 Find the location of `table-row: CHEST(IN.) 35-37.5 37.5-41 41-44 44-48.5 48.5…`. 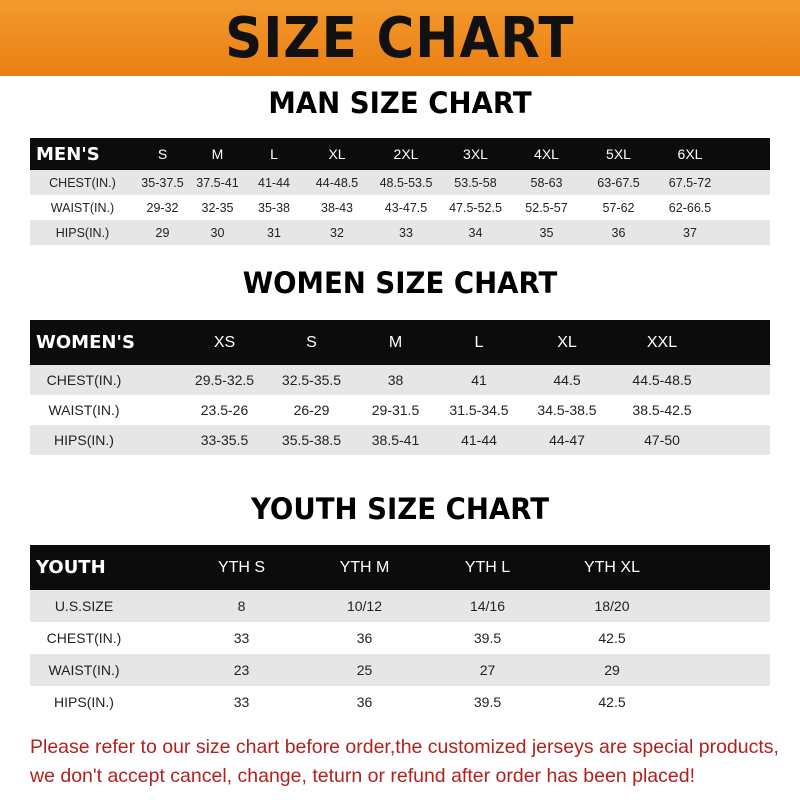

table-row: CHEST(IN.) 35-37.5 37.5-41 41-44 44-48.5 48.5… is located at coordinates (400, 182).